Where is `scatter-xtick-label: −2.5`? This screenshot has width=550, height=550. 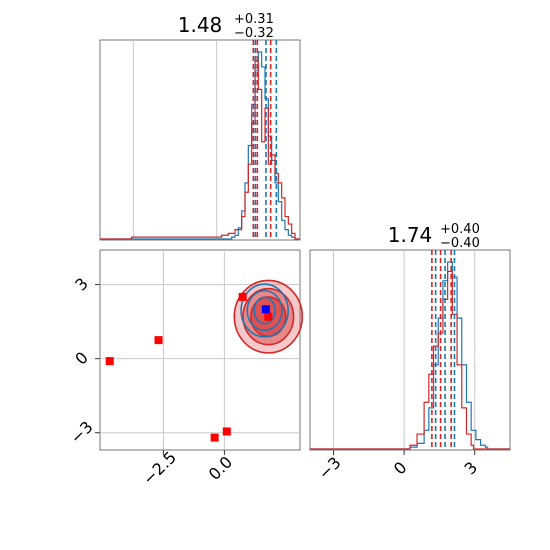
scatter-xtick-label: −2.5 is located at coordinates (159, 468).